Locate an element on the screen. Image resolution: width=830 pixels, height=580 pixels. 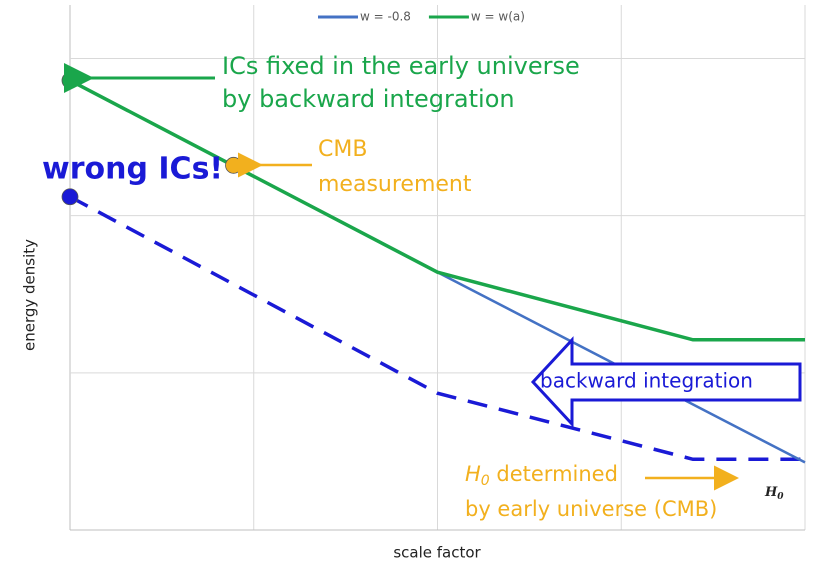
legend-label: w = -0.8 is located at coordinates (385, 17).